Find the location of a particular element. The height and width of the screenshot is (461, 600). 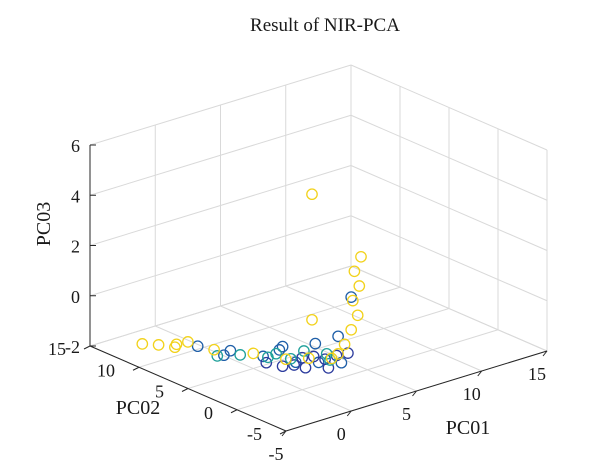

z-axis-label: PC03 is located at coordinates (44, 224).